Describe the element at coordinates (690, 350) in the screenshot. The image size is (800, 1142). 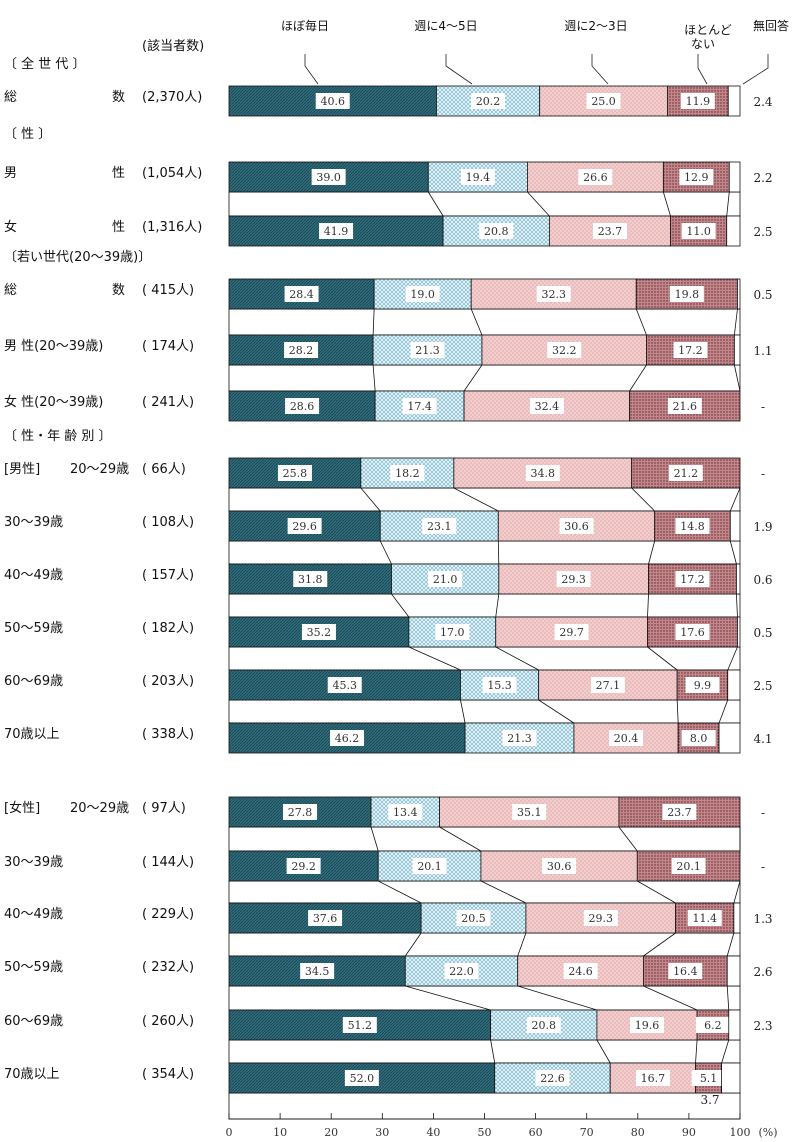
I see `bar-4-value-3: 17.2` at that location.